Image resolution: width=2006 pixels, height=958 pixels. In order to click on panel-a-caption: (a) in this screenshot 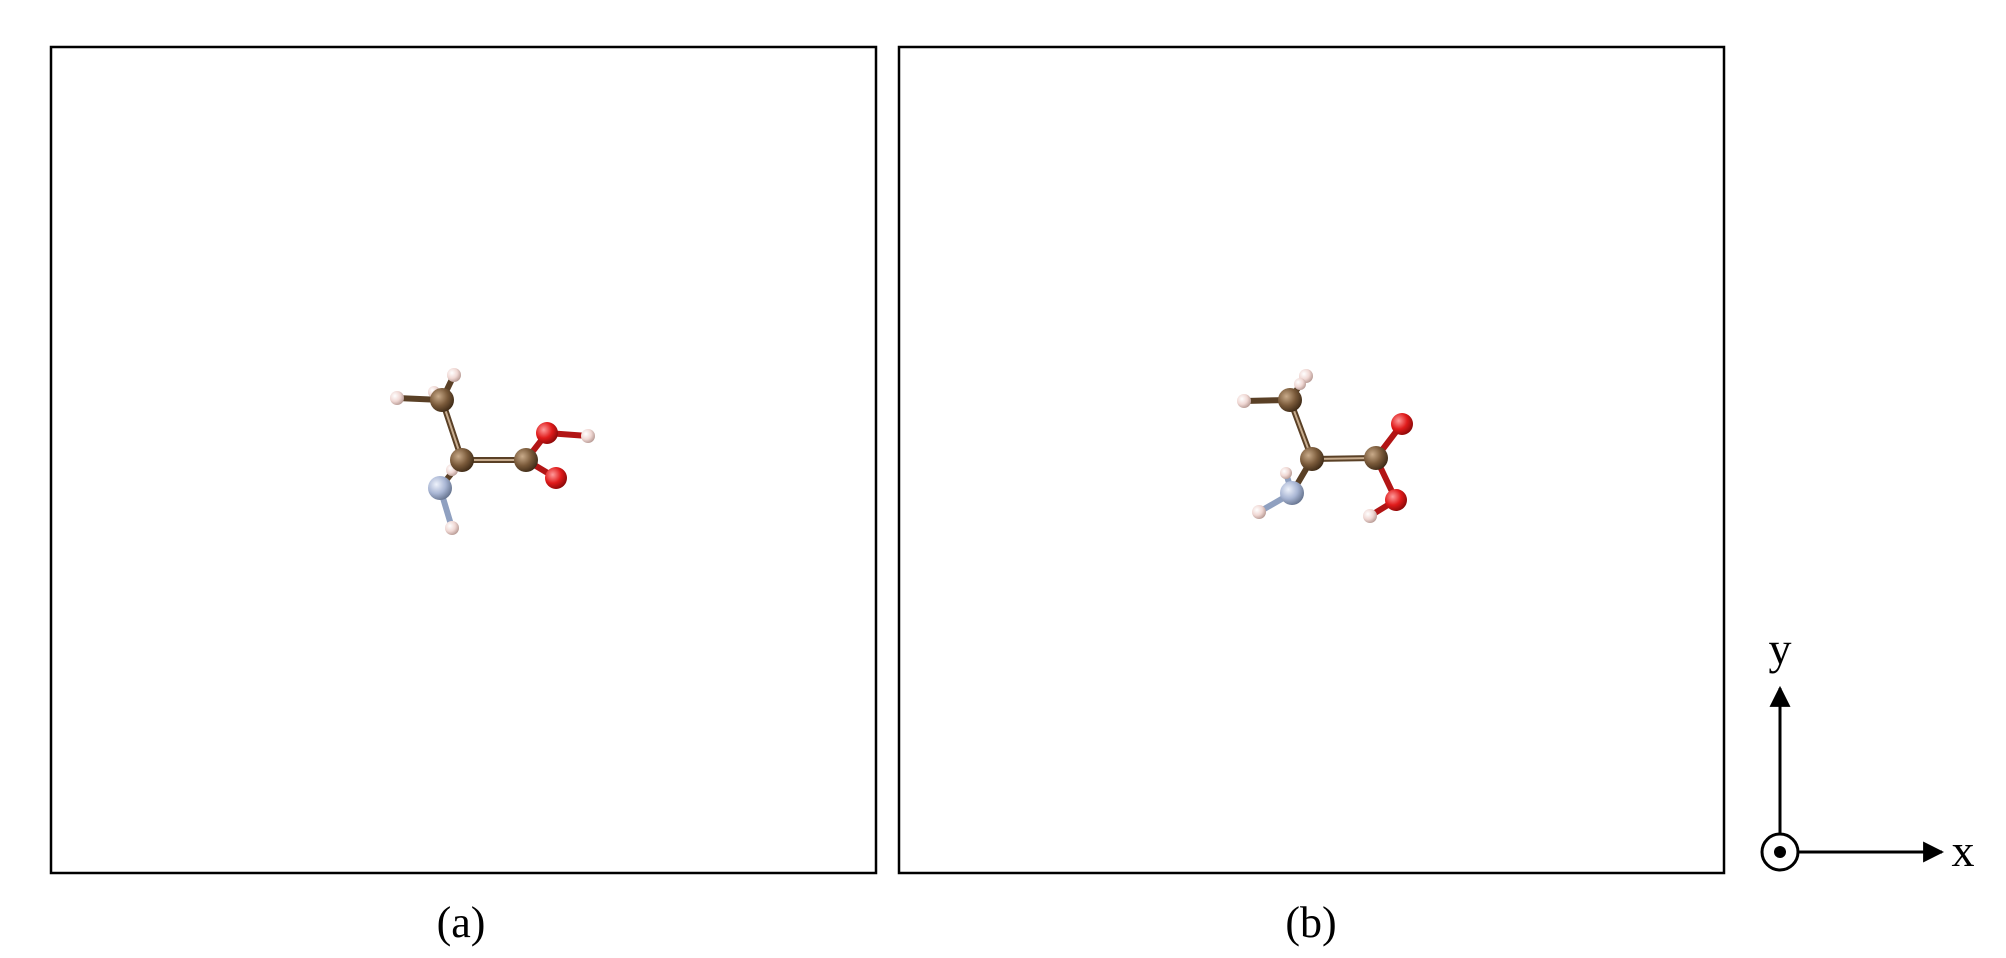, I will do `click(461, 922)`.